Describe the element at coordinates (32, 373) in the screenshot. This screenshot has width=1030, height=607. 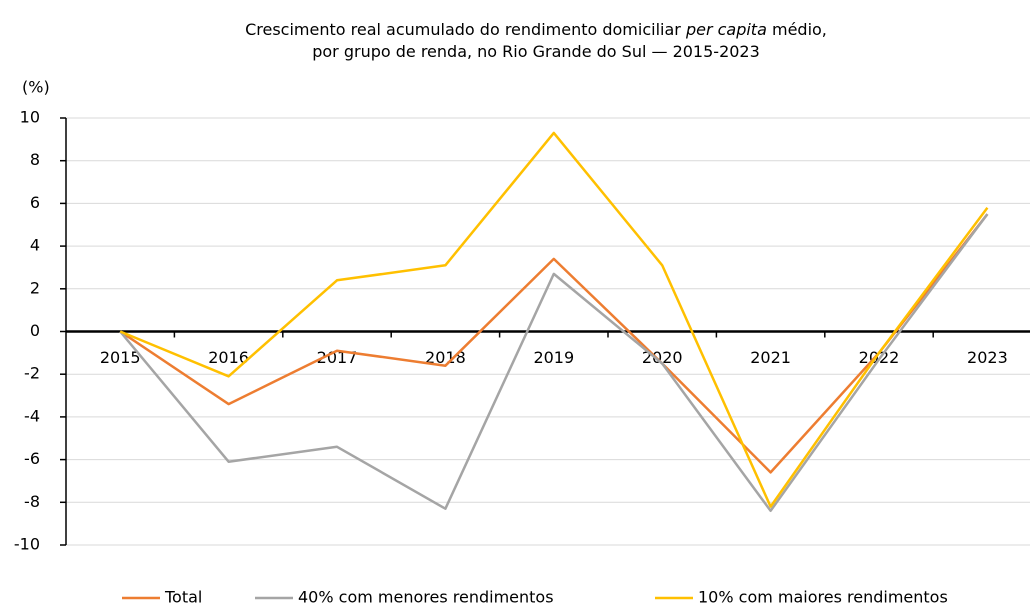
I see `y-tick-label: -2` at that location.